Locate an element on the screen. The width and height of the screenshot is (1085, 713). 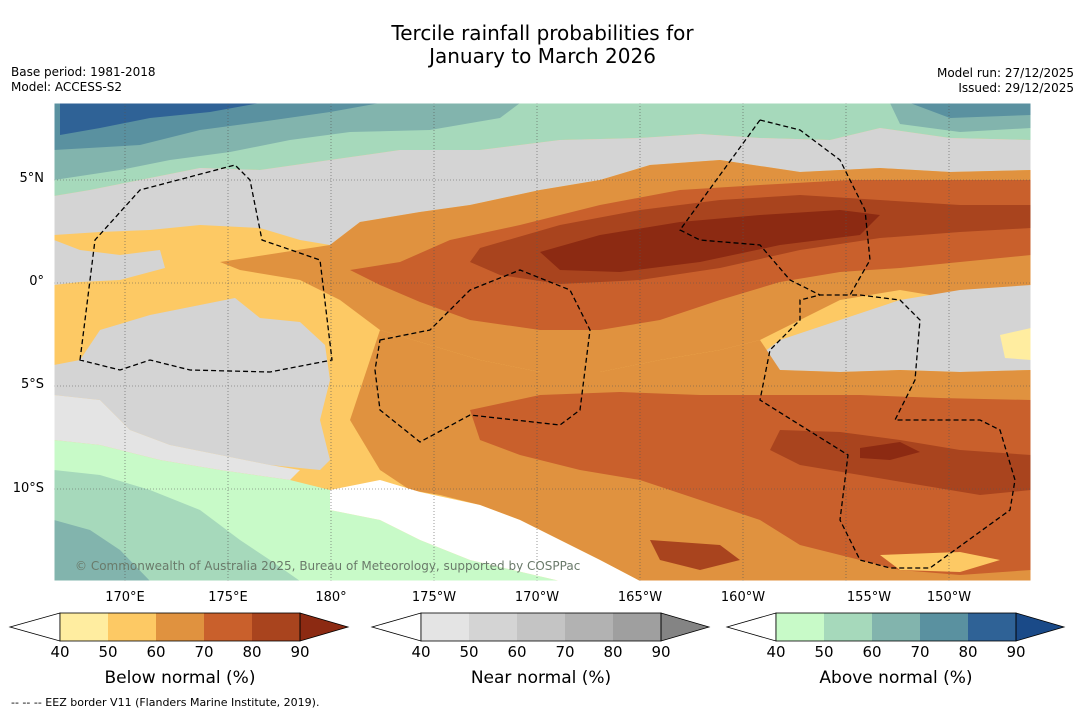
cb-above-tick: 60 is located at coordinates (872, 652).